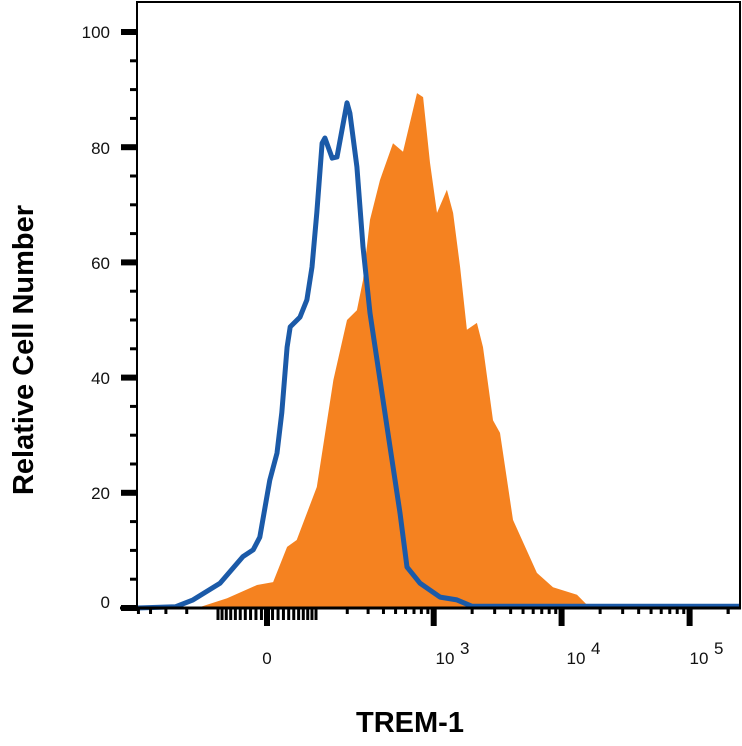  What do you see at coordinates (433, 617) in the screenshot?
I see `x-axis-ticks` at bounding box center [433, 617].